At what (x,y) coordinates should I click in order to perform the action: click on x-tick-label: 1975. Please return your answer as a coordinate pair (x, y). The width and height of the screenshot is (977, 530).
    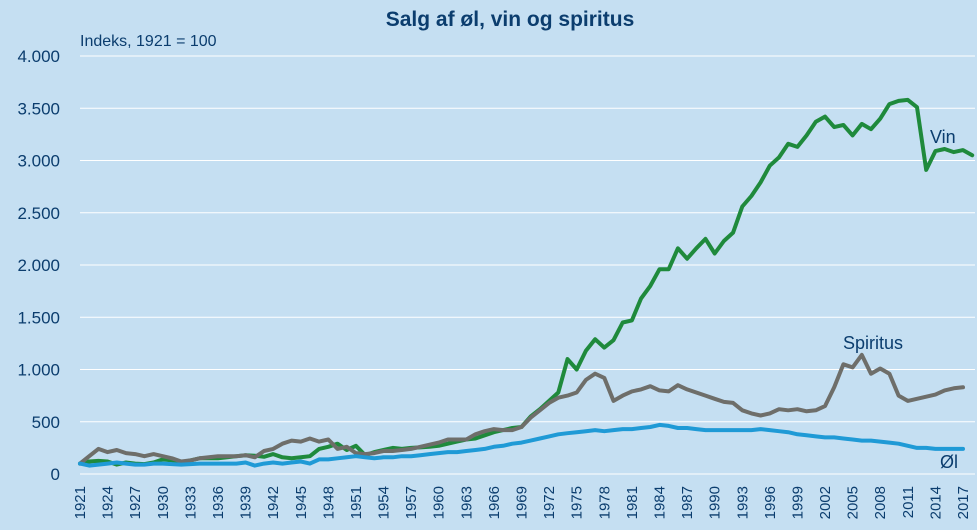
    Looking at the image, I should click on (577, 502).